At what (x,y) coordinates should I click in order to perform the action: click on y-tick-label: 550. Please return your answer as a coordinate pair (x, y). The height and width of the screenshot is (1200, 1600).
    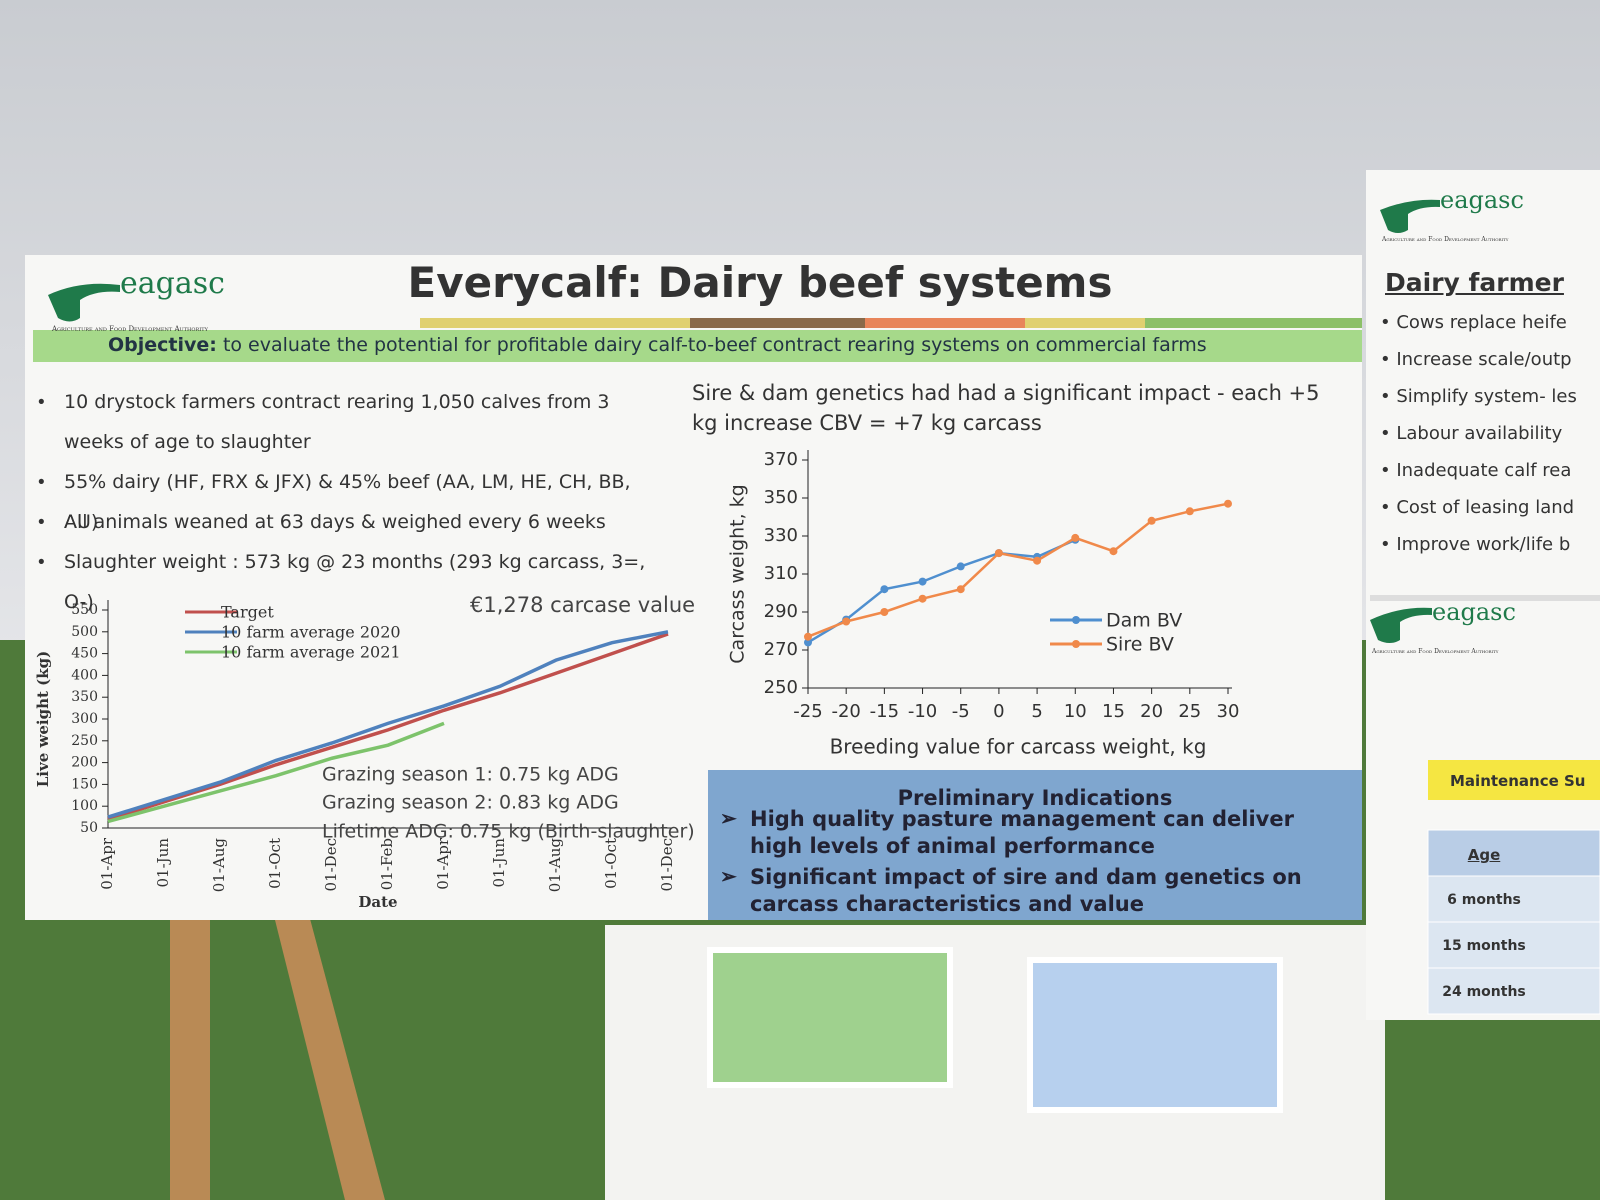
    Looking at the image, I should click on (84, 610).